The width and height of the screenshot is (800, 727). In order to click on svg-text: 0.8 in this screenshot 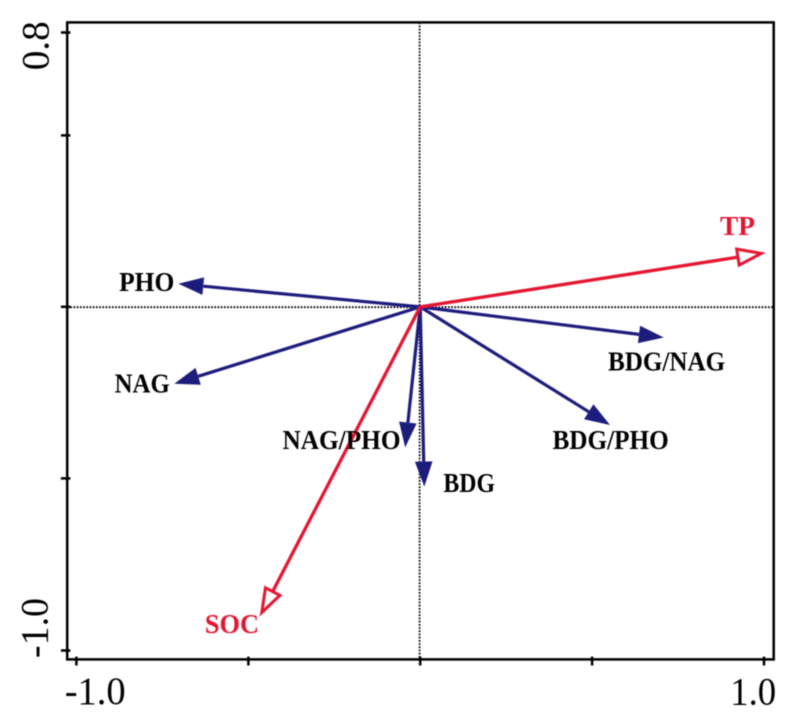, I will do `click(36, 45)`.